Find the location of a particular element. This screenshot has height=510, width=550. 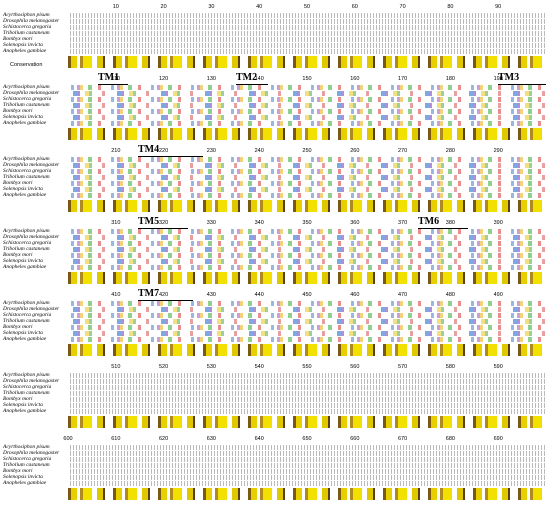

ruler-number: 90 is located at coordinates (498, 7).